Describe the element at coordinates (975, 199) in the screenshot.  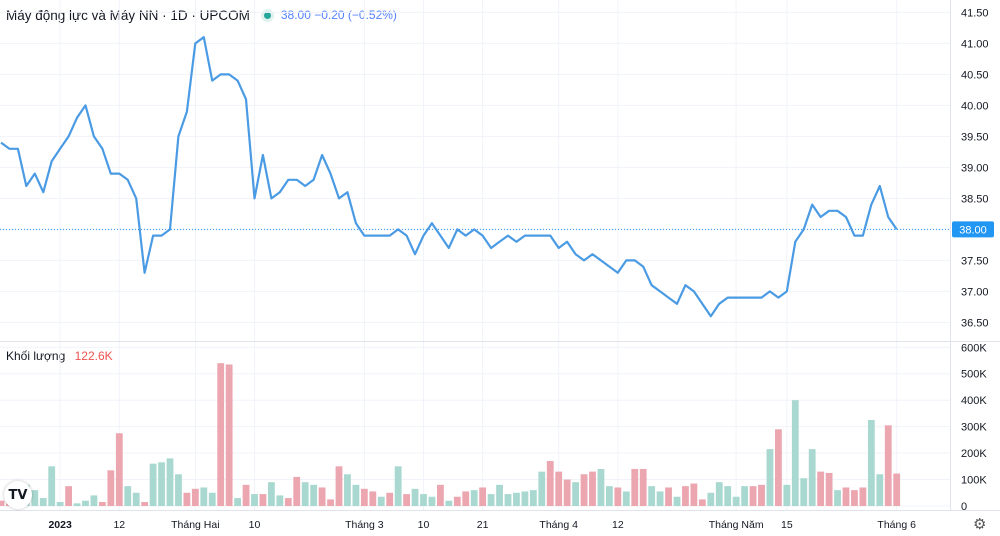
I see `price-tick-label: 38.50` at that location.